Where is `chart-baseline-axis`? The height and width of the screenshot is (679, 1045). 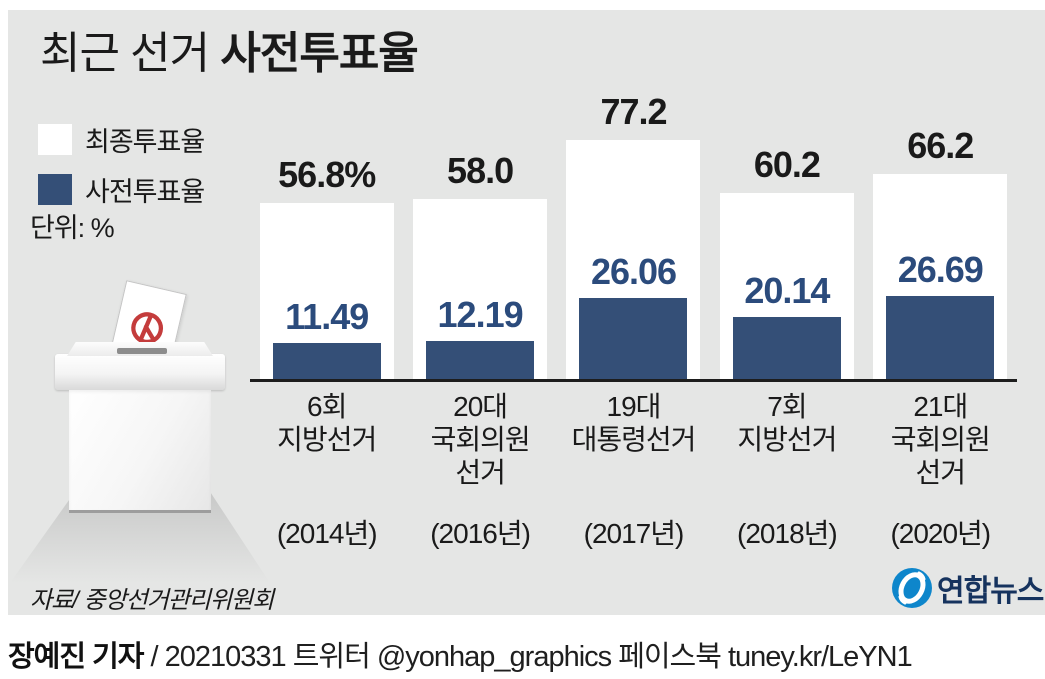
chart-baseline-axis is located at coordinates (633, 380).